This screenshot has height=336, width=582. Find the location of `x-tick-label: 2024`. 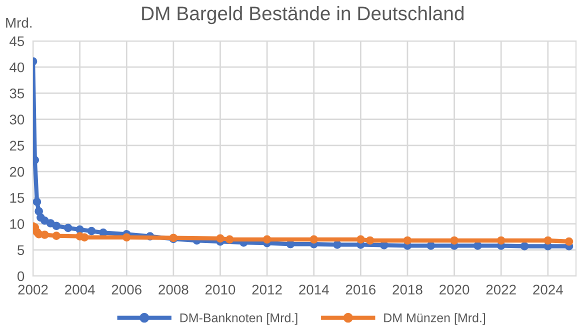

x-tick-label: 2024 is located at coordinates (548, 289).